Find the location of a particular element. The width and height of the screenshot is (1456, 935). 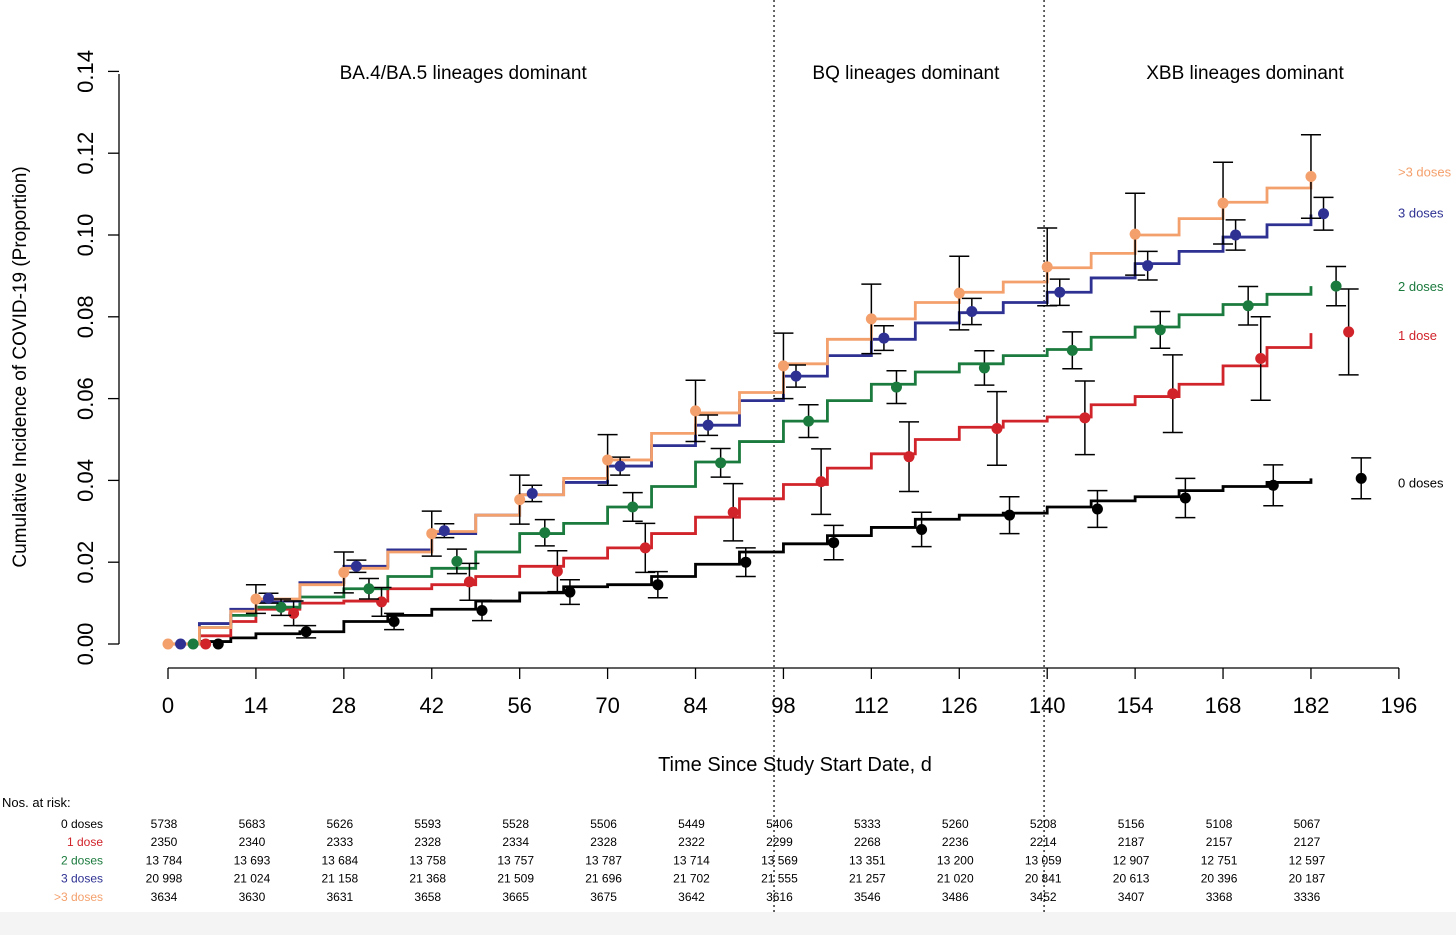

risk-cell: 3452 is located at coordinates (1043, 897).